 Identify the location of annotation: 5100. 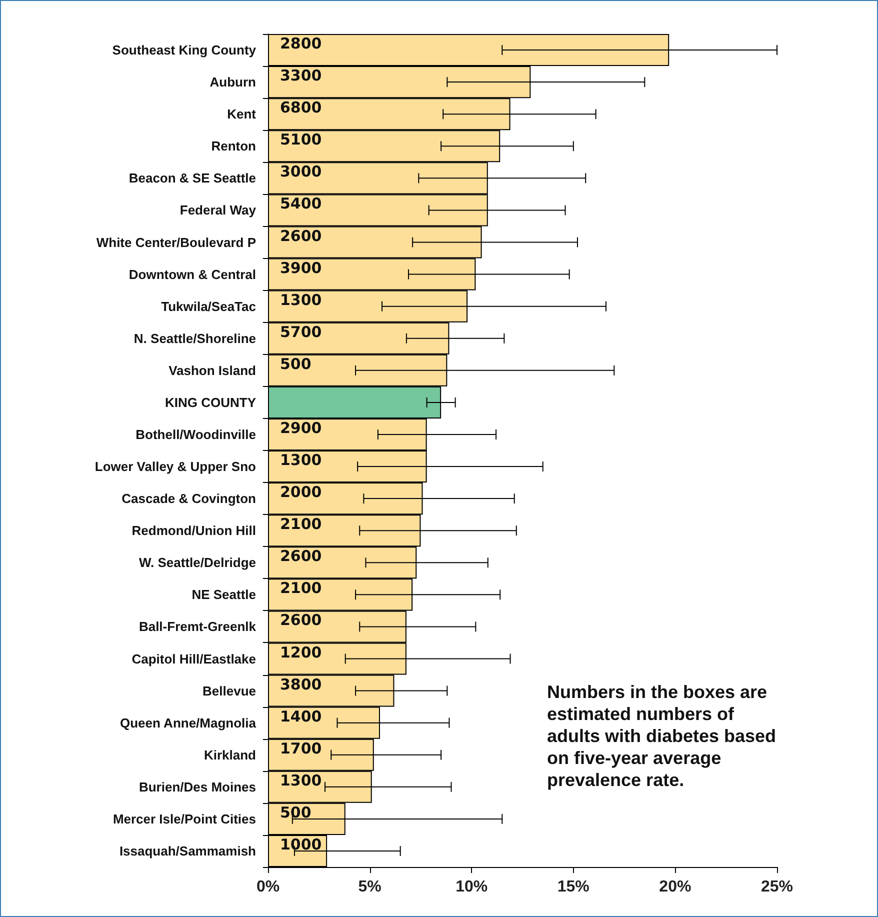
(301, 139).